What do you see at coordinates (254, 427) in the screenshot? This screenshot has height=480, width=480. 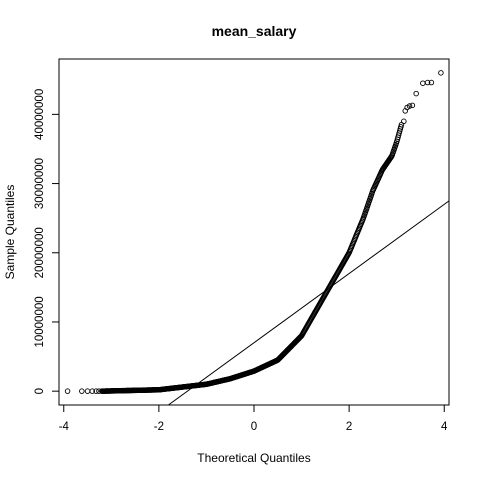 I see `x-tick-label: 0` at bounding box center [254, 427].